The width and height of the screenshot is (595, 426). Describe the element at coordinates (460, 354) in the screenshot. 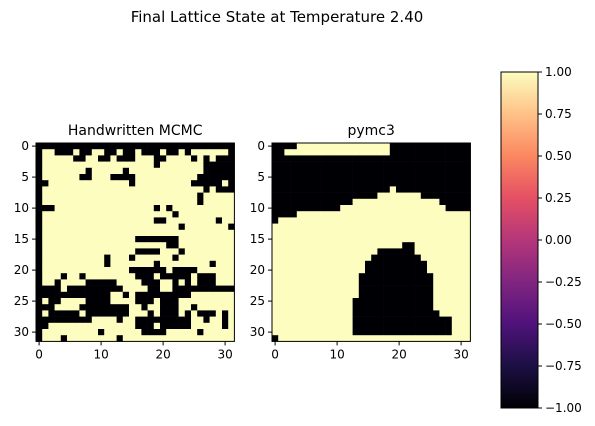

I see `x-tick-label: 30` at that location.